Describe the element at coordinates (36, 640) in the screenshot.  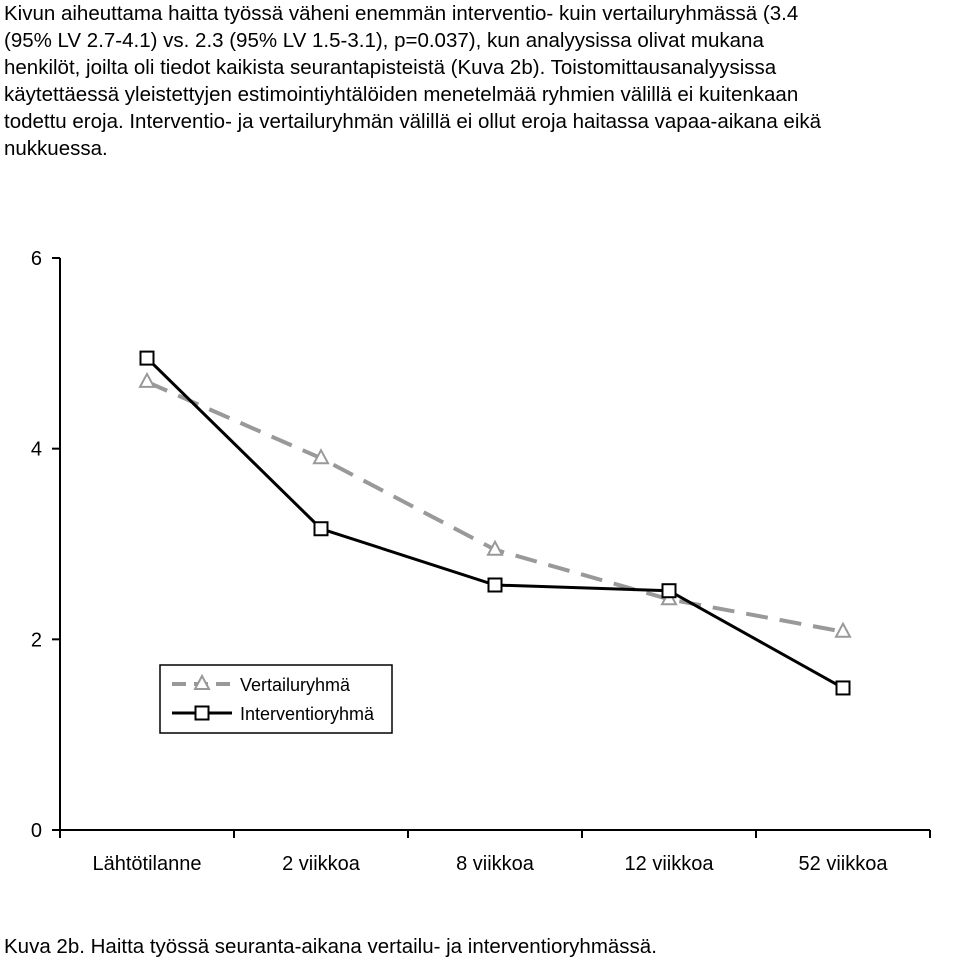
I see `y-tick-label: 2` at that location.